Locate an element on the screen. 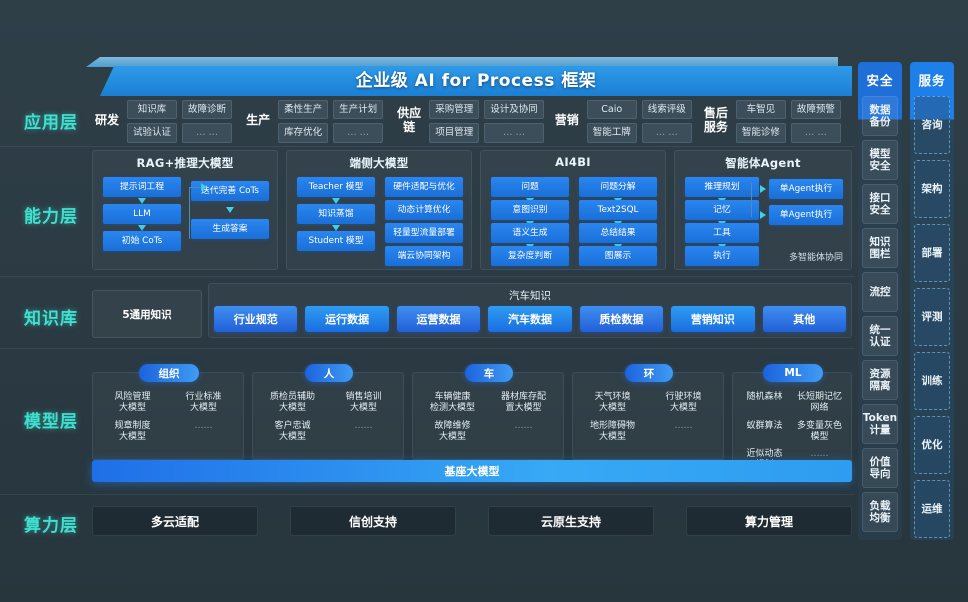  model-item: 长短期记忆 网络 is located at coordinates (819, 403).